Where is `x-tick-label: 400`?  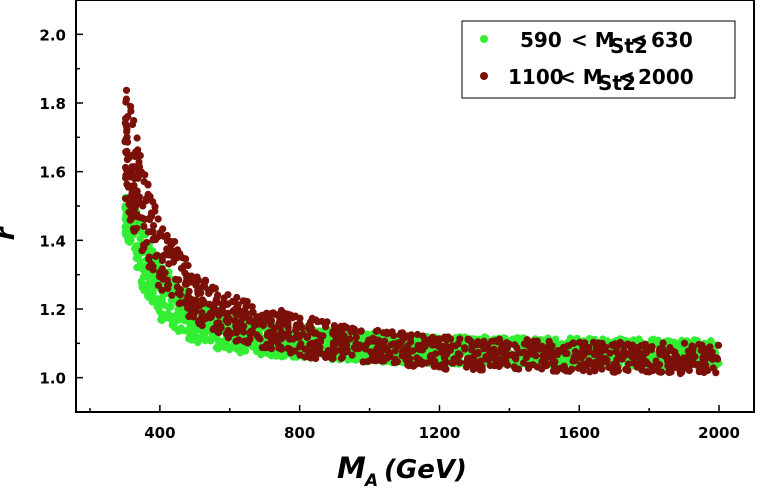 x-tick-label: 400 is located at coordinates (159, 433).